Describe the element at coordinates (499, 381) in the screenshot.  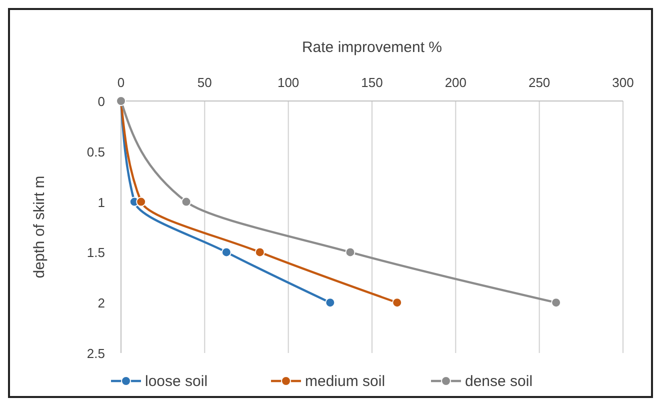
I see `legend-label: dense soil` at that location.